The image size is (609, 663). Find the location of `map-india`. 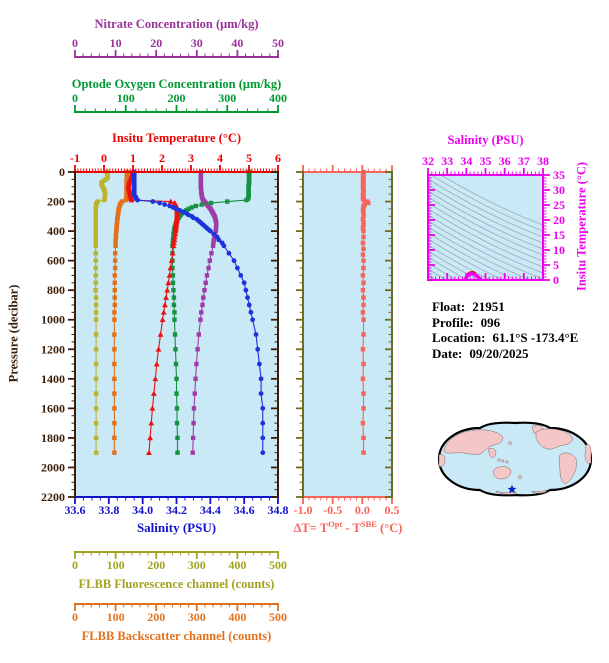

map-india is located at coordinates (492, 453).